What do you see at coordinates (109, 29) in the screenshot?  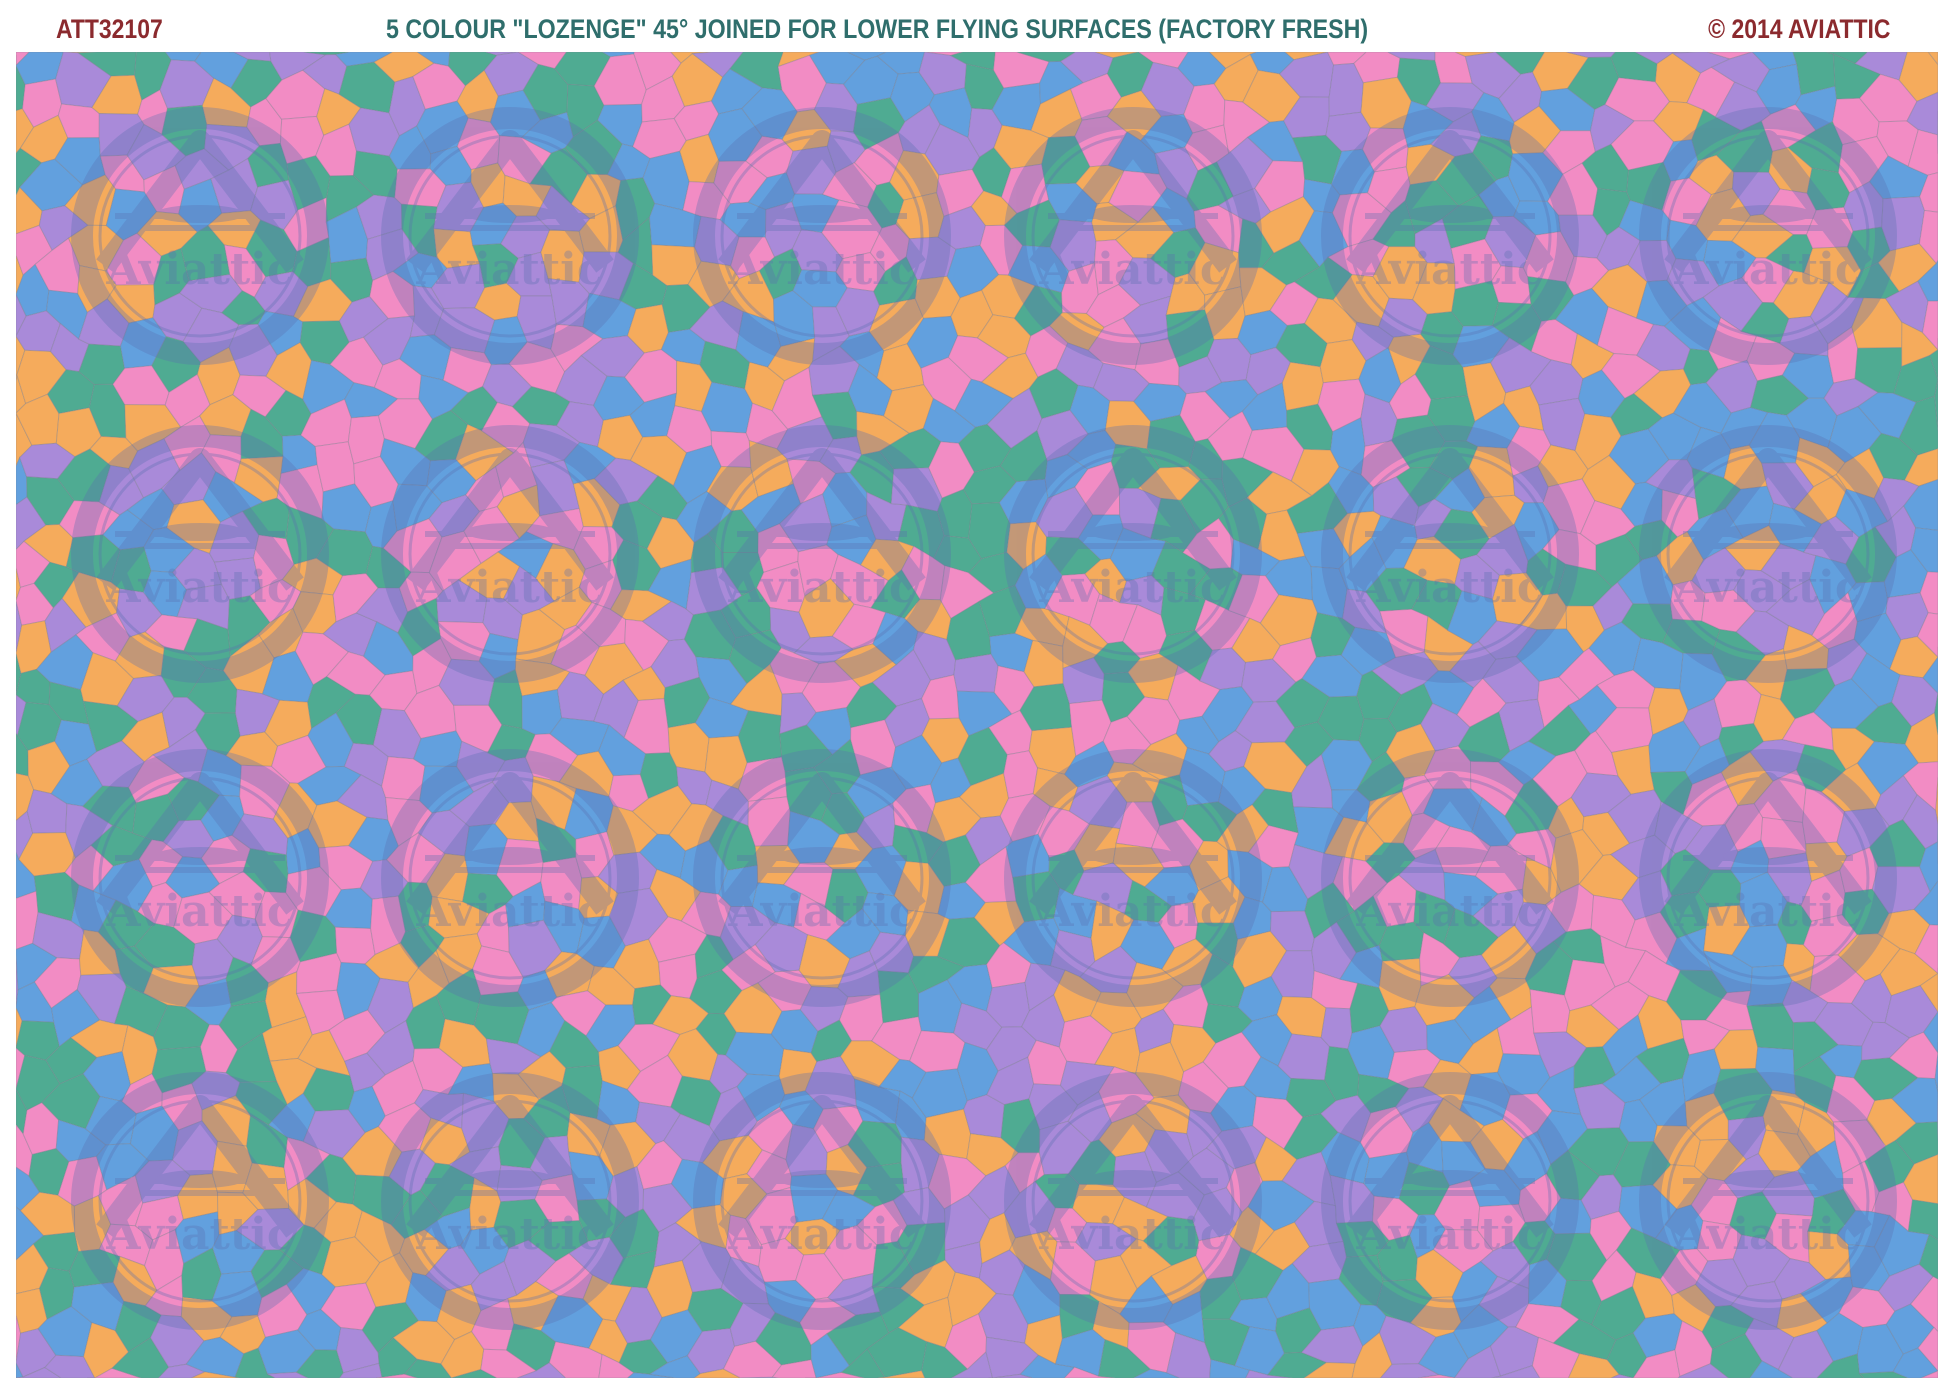 I see `product-code: ATT32107` at bounding box center [109, 29].